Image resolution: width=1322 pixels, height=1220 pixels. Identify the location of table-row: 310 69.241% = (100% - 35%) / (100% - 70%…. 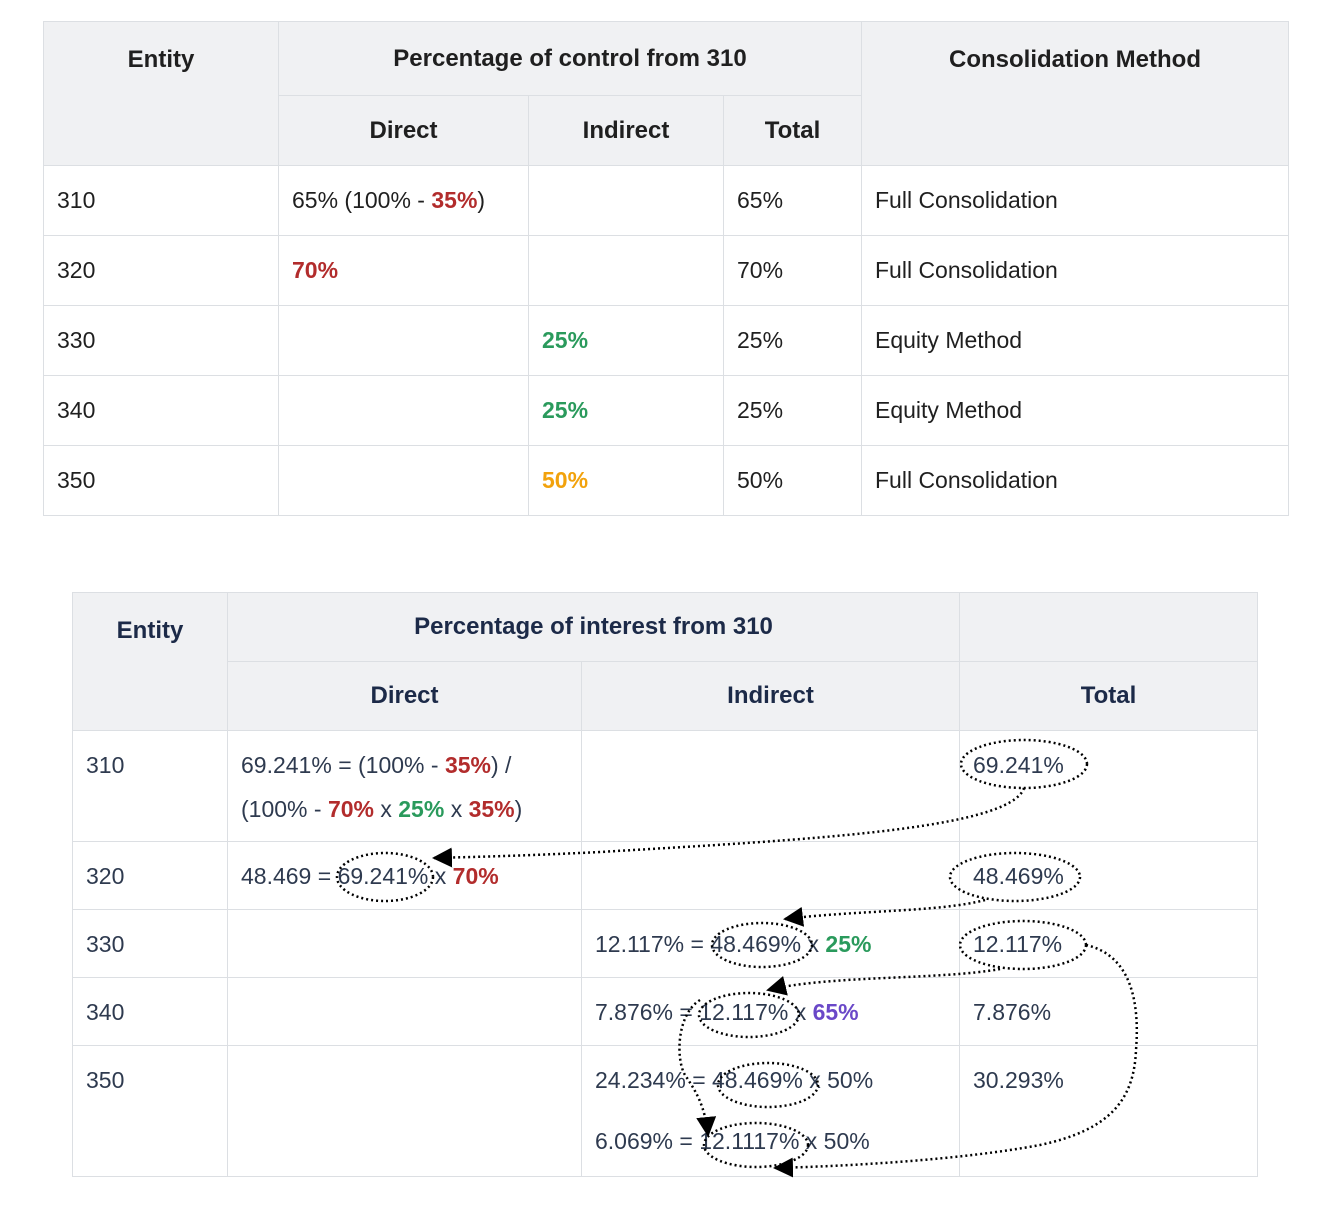
(665, 786).